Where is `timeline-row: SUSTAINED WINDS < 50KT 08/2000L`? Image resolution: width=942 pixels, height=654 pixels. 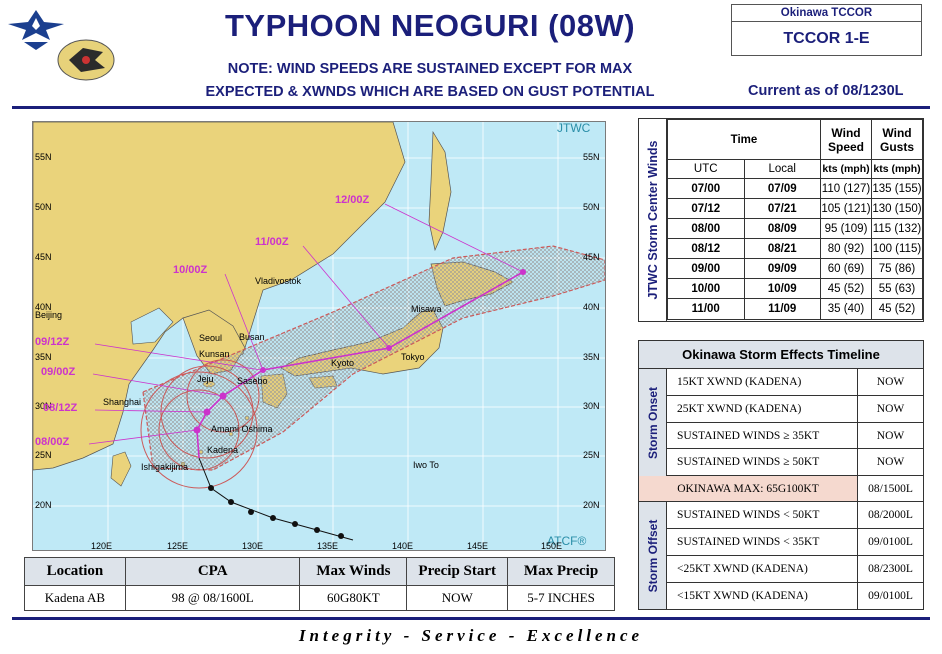
timeline-row: SUSTAINED WINDS < 50KT 08/2000L is located at coordinates (795, 515).